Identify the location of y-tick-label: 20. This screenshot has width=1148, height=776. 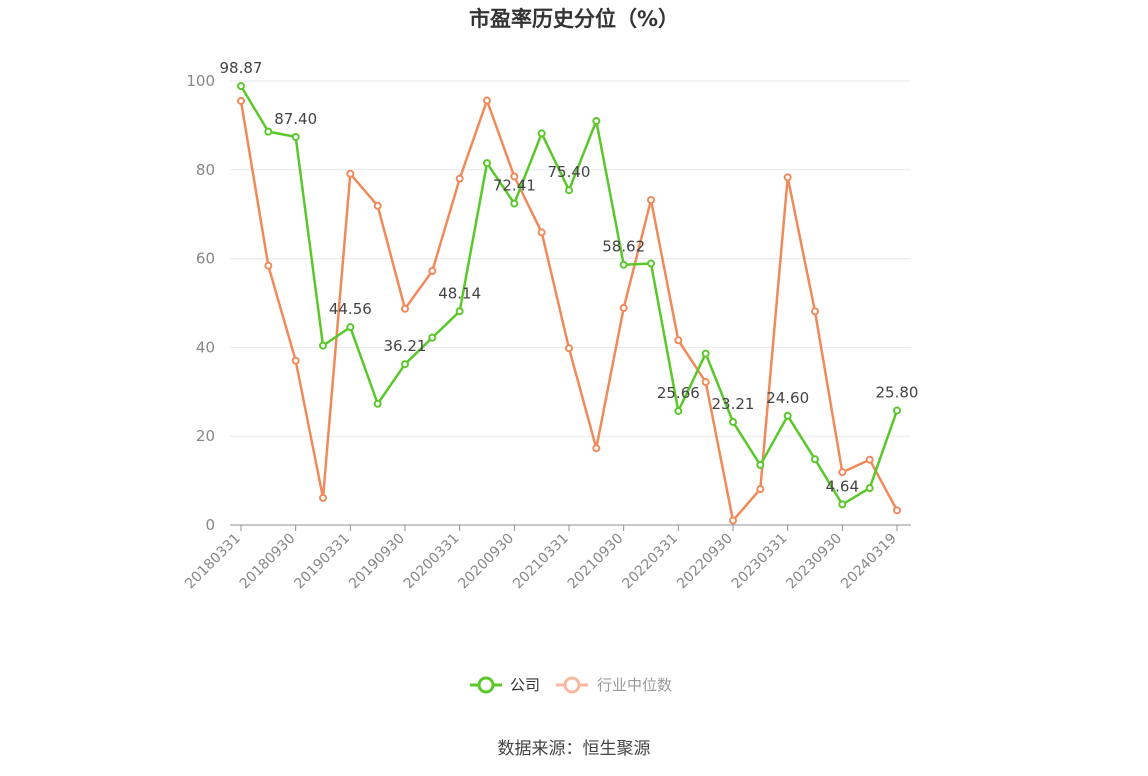
(205, 436).